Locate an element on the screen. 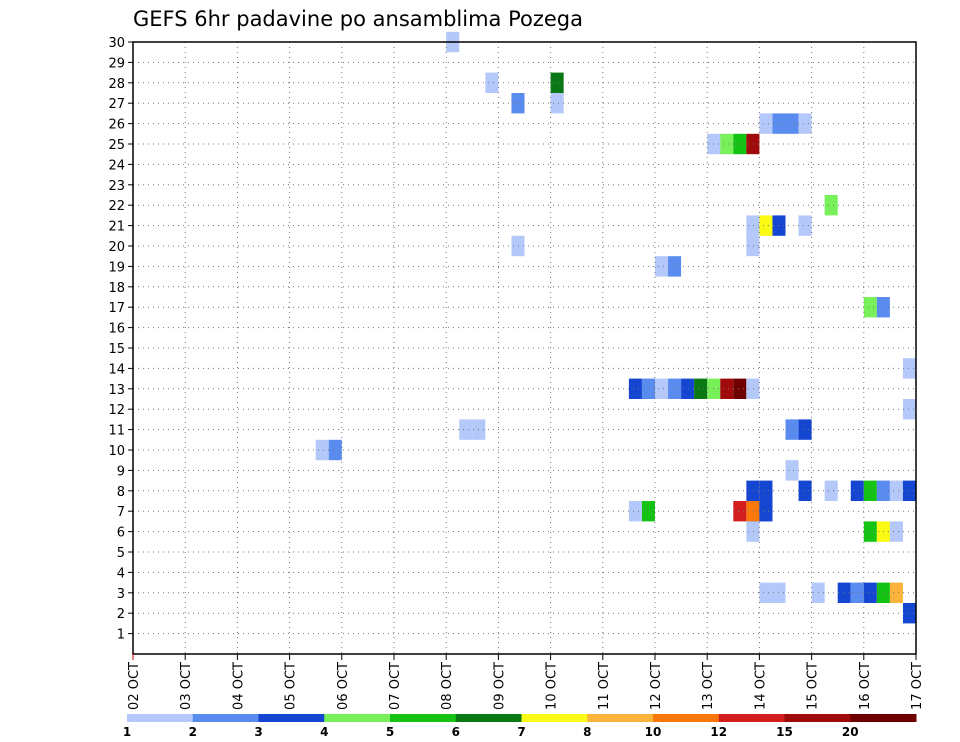 The image size is (960, 742). x-tick-label: 07 OCT is located at coordinates (395, 686).